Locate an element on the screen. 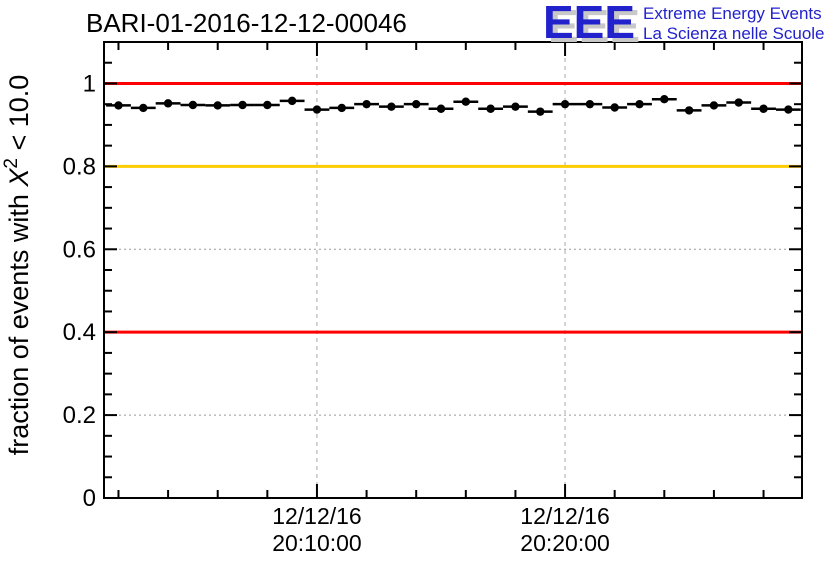 This screenshot has width=836, height=572. y-tick-label: 0.8 is located at coordinates (79, 166).